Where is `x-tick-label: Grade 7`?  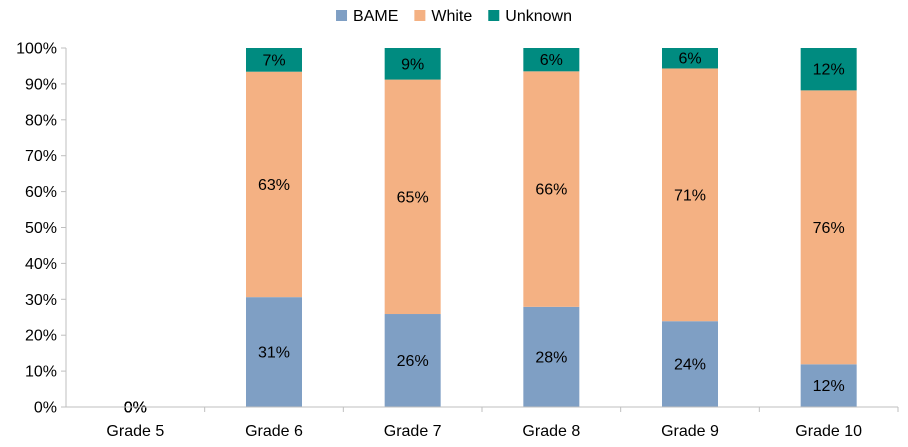
x-tick-label: Grade 7 is located at coordinates (413, 431).